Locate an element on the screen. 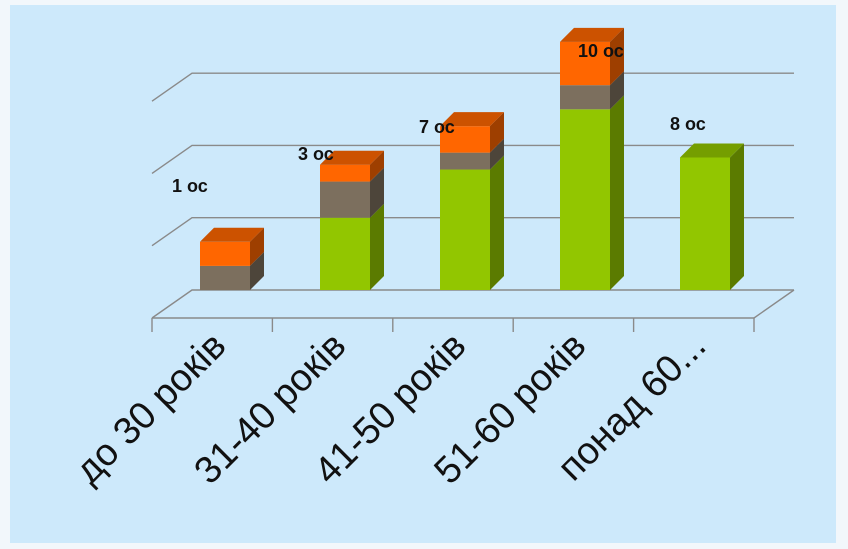 Image resolution: width=848 pixels, height=549 pixels. data-label: 1 ос is located at coordinates (190, 186).